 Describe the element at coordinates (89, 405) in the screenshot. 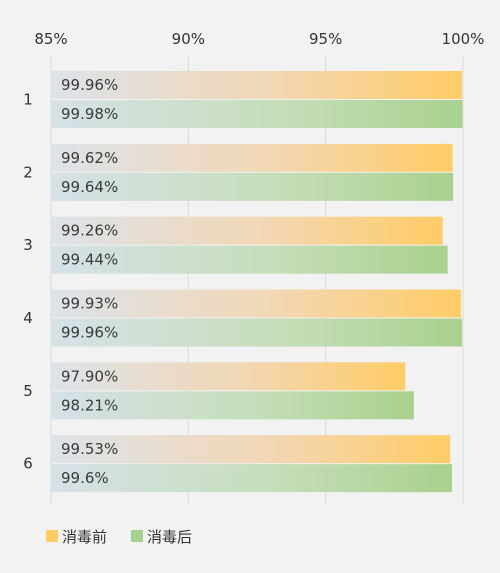

I see `bar-value-label: 98.21%` at that location.